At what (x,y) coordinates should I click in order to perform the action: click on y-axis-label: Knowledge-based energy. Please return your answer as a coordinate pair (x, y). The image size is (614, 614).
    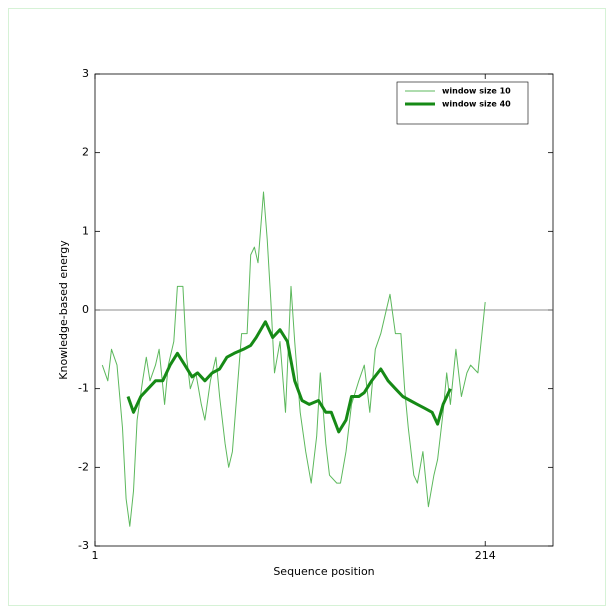
    Looking at the image, I should click on (63, 310).